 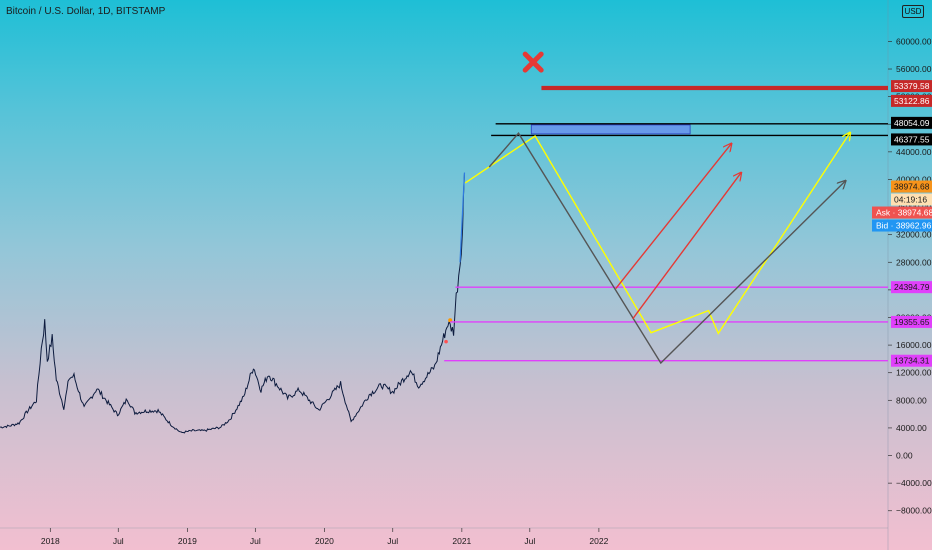 I want to click on price-label-24394-text: 24394.79, so click(x=912, y=287).